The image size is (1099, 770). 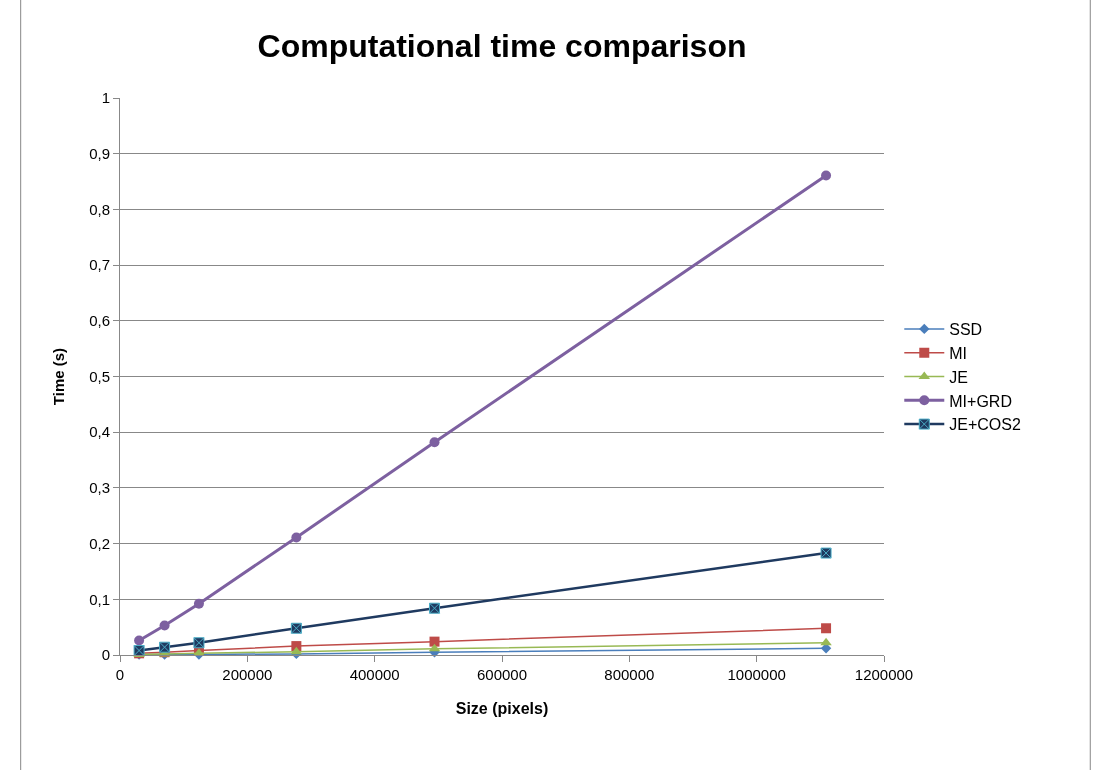 What do you see at coordinates (99, 153) in the screenshot?
I see `y-tick-label: 0,9` at bounding box center [99, 153].